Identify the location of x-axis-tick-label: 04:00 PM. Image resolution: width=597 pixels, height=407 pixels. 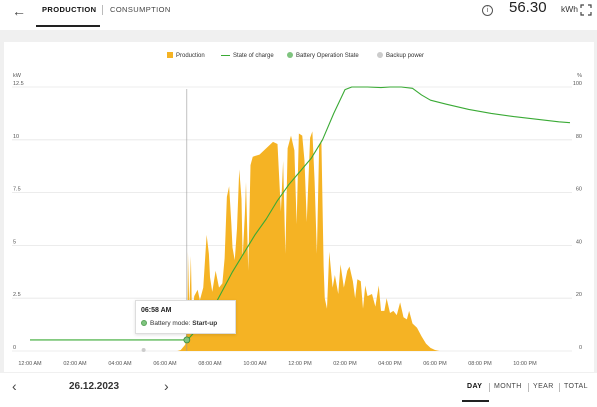
(390, 364).